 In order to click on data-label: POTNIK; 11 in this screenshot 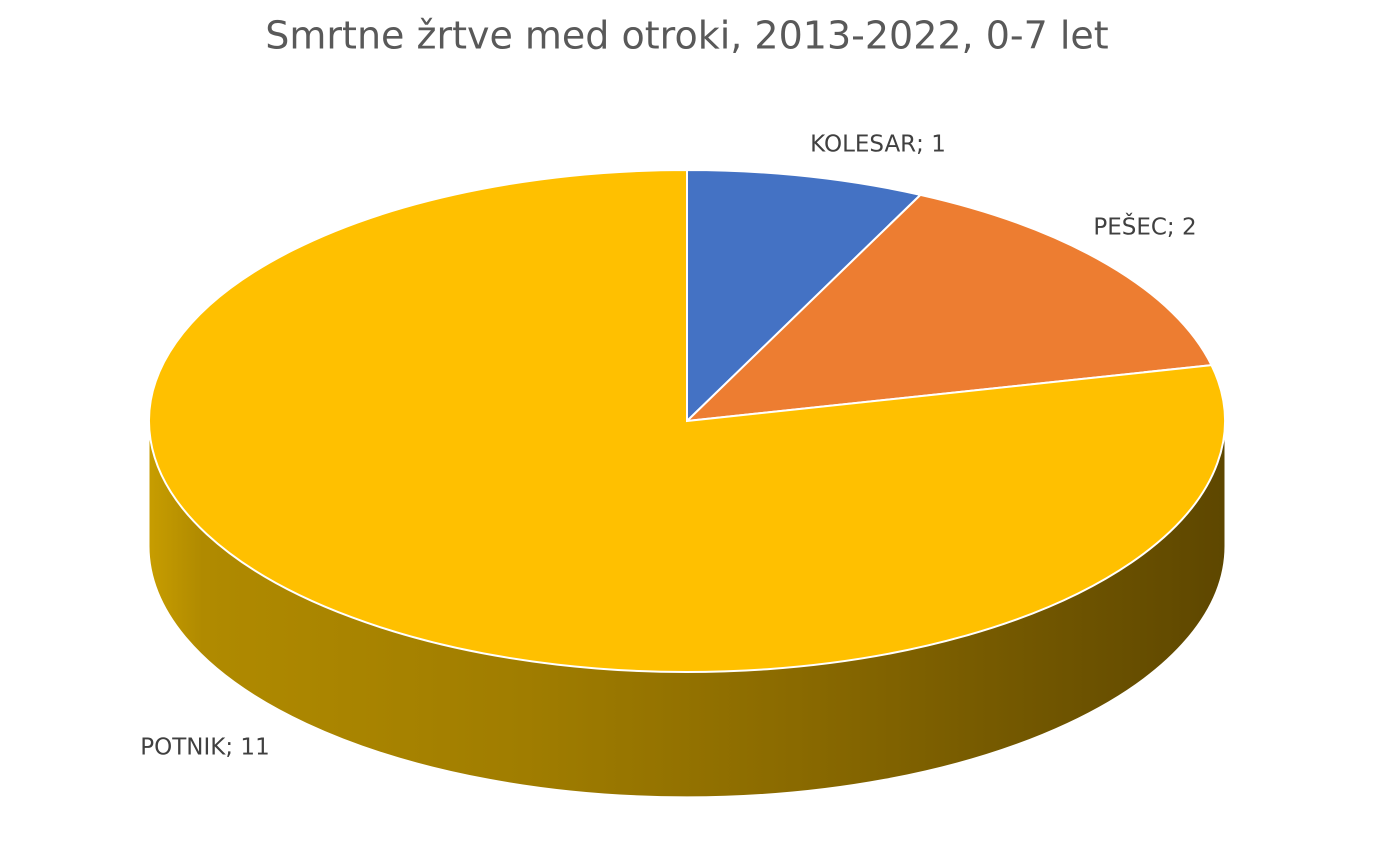, I will do `click(204, 748)`.